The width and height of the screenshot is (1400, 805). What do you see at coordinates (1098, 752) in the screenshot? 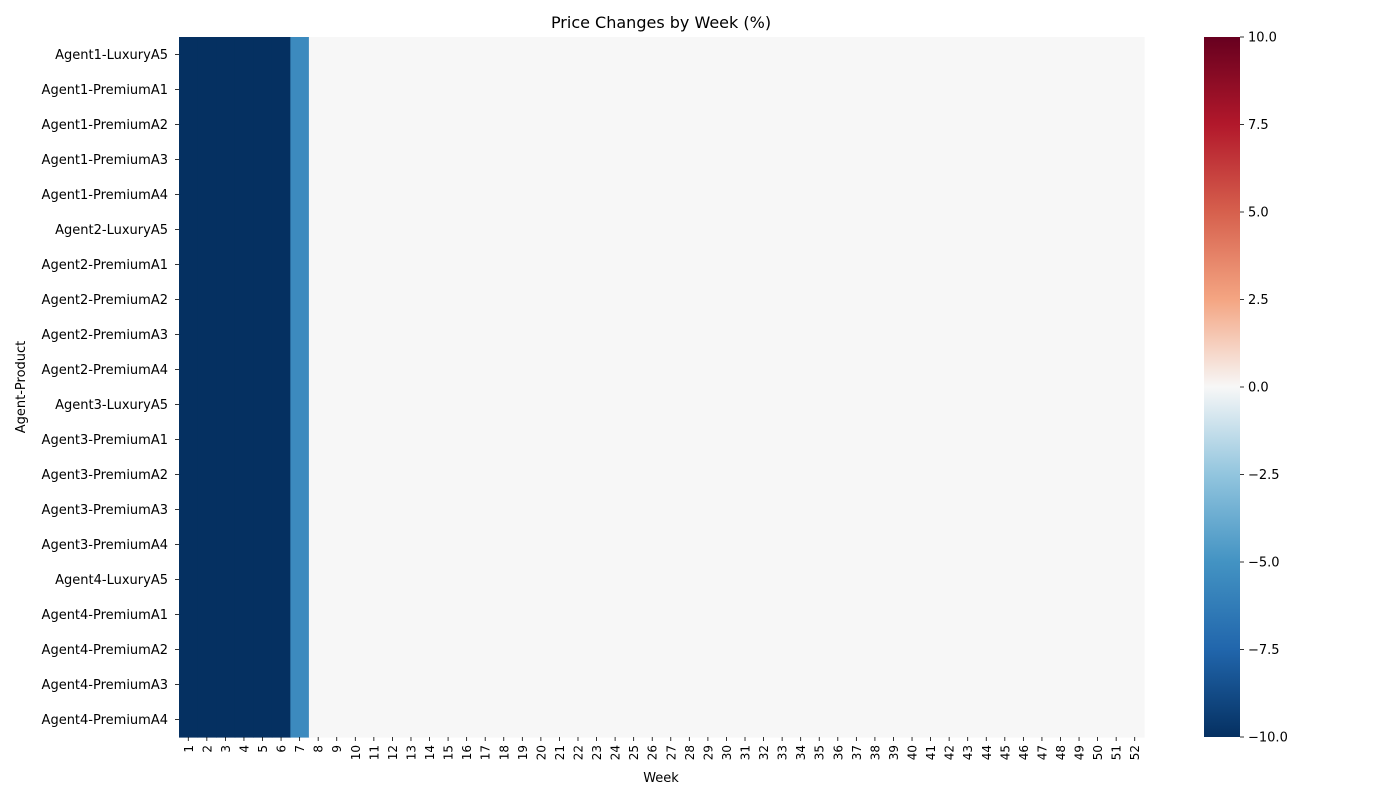
I see `x-tick-label: 50` at bounding box center [1098, 752].